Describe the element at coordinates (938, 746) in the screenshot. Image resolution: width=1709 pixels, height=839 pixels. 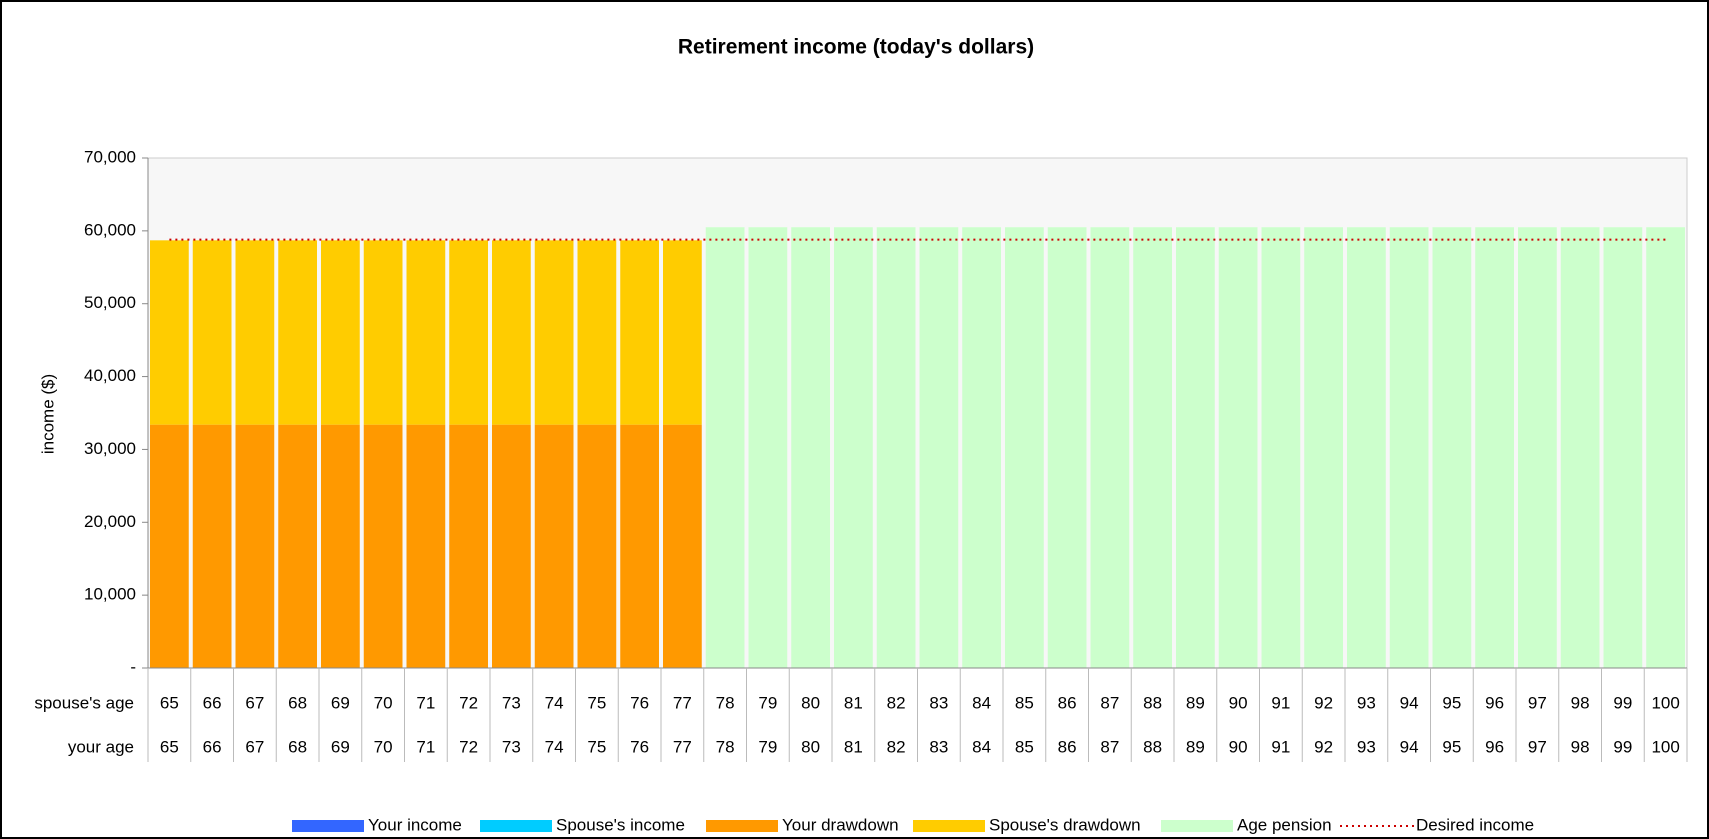
I see `x-tick-label: 83` at that location.